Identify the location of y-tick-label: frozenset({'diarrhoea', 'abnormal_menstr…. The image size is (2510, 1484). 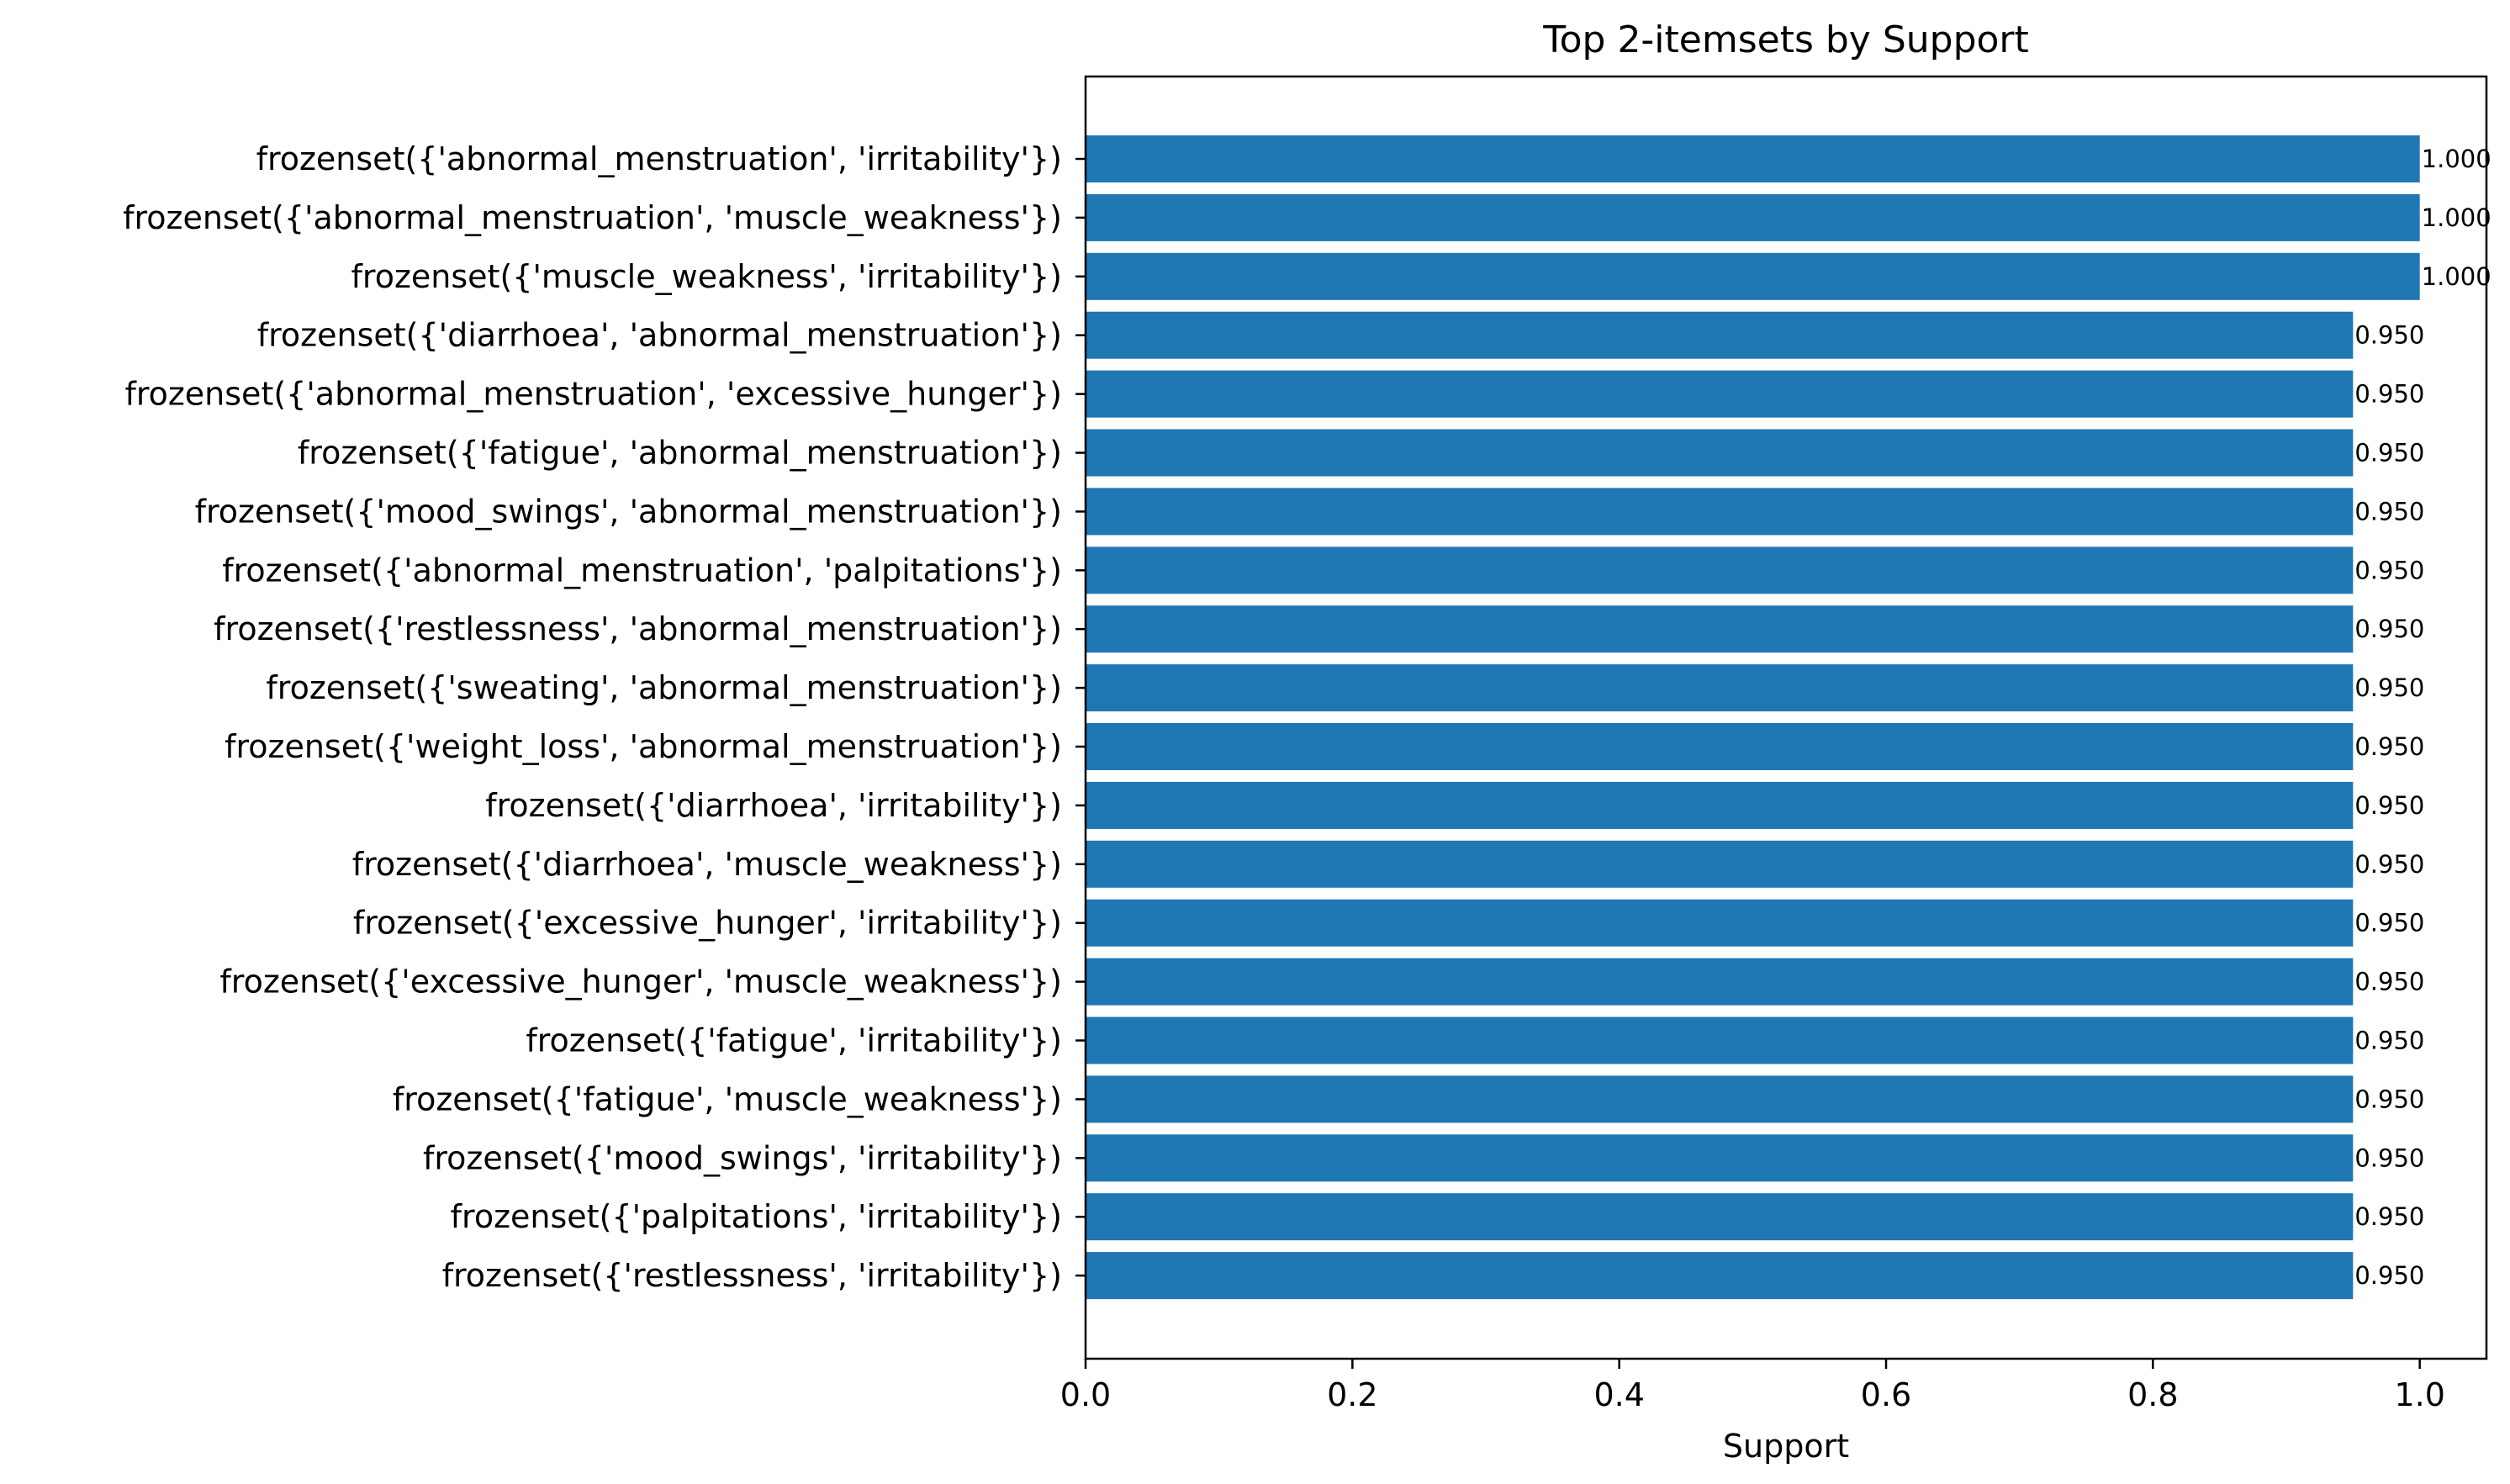
(660, 335).